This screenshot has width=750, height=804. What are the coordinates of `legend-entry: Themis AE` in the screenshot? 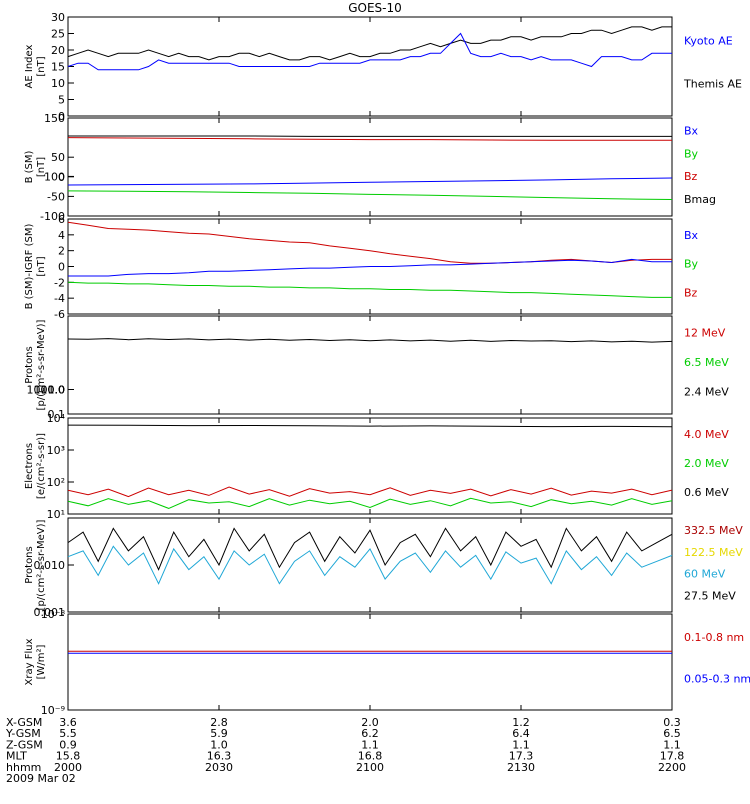 It's located at (712, 84).